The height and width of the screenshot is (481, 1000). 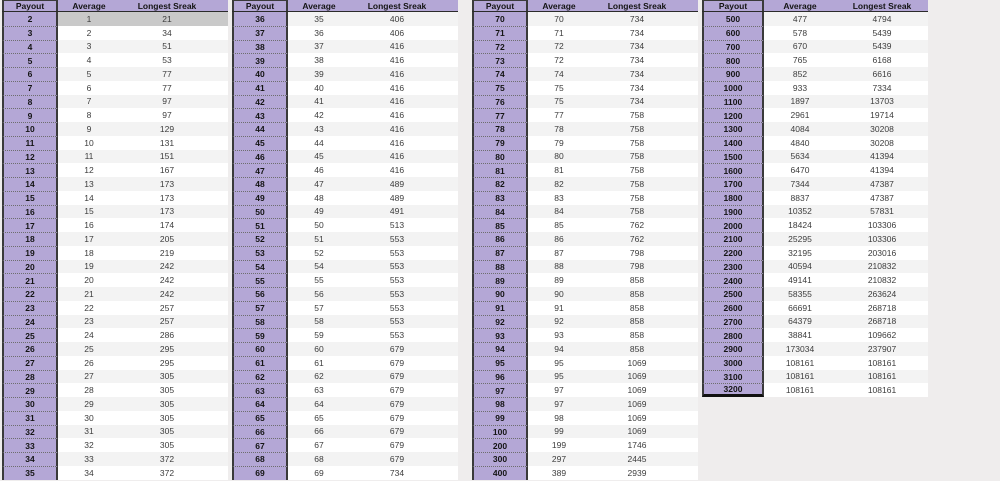 I want to click on longest-streak-cell: 263624, so click(x=882, y=293).